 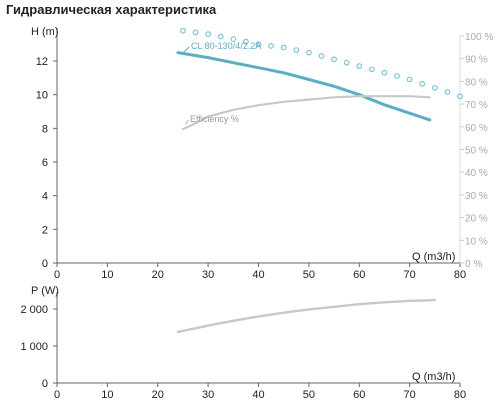 I want to click on power-x-tick-label: 60, so click(x=359, y=394).